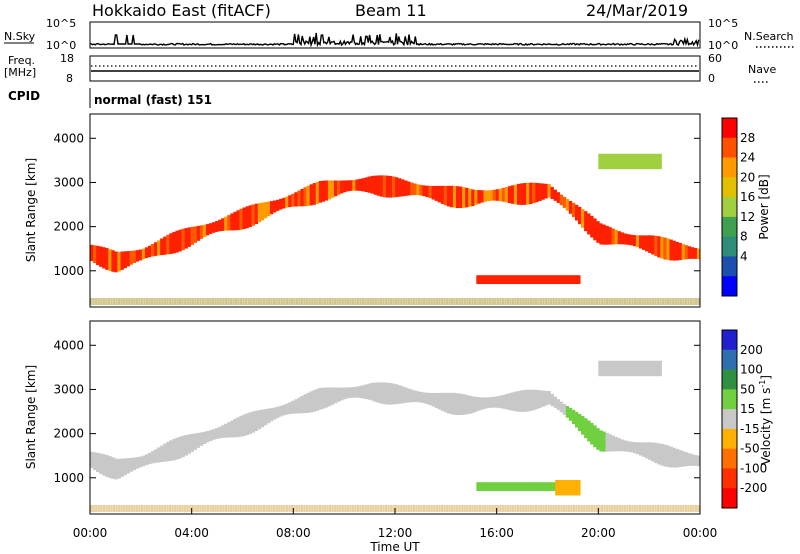 The image size is (800, 554). What do you see at coordinates (24, 96) in the screenshot?
I see `cpid-label: CPID` at bounding box center [24, 96].